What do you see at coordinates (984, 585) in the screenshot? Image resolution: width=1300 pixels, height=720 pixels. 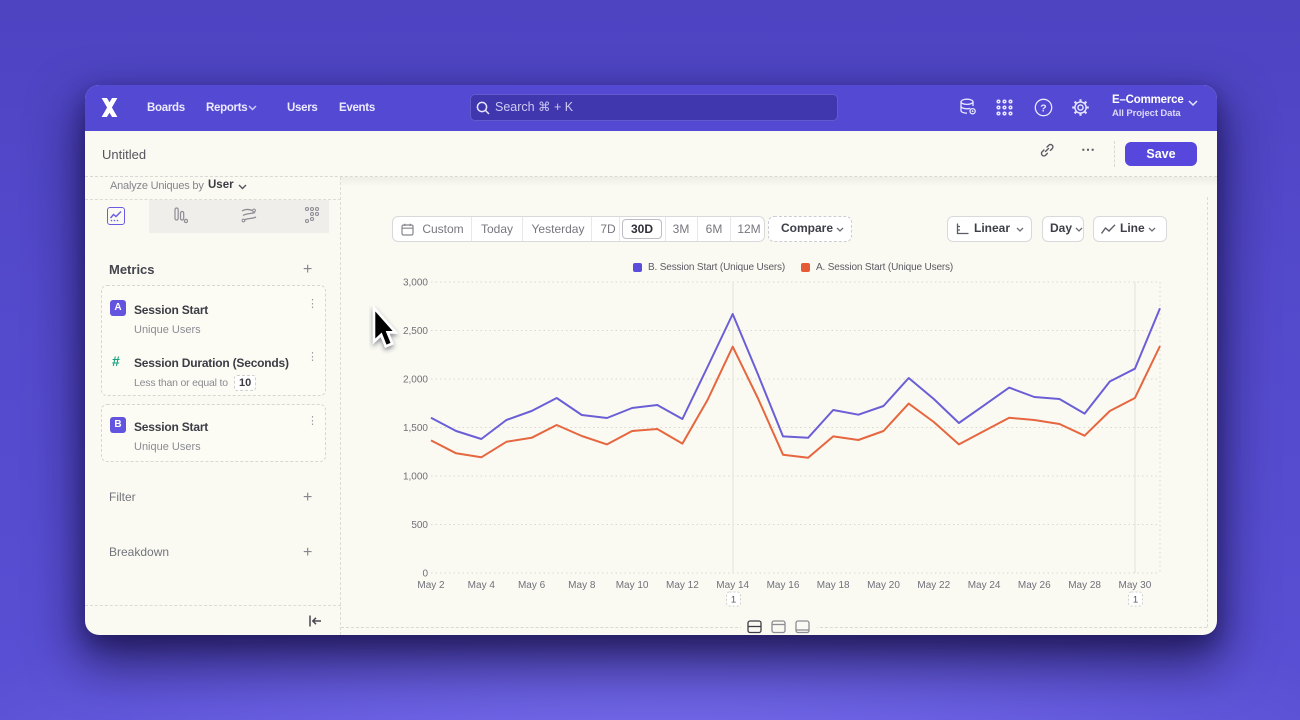 I see `svg-text: May 24` at bounding box center [984, 585].